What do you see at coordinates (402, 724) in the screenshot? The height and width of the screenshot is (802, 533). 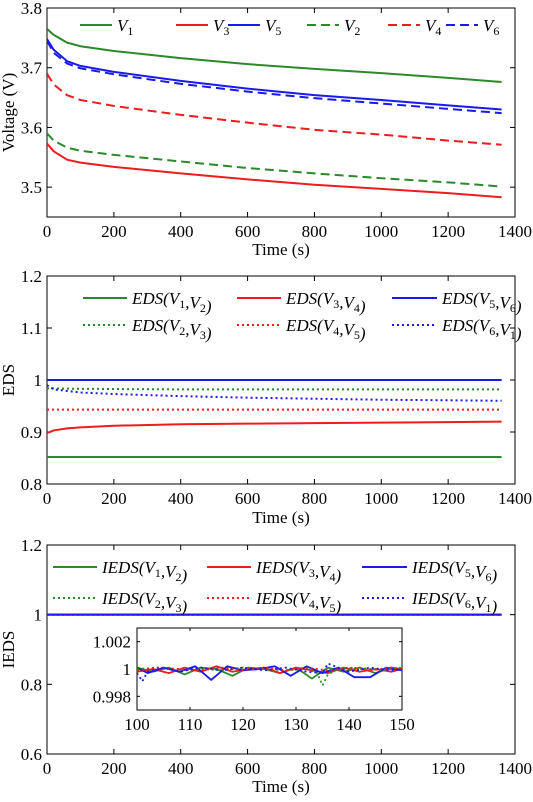 I see `inset-x-tick-label: 150` at bounding box center [402, 724].